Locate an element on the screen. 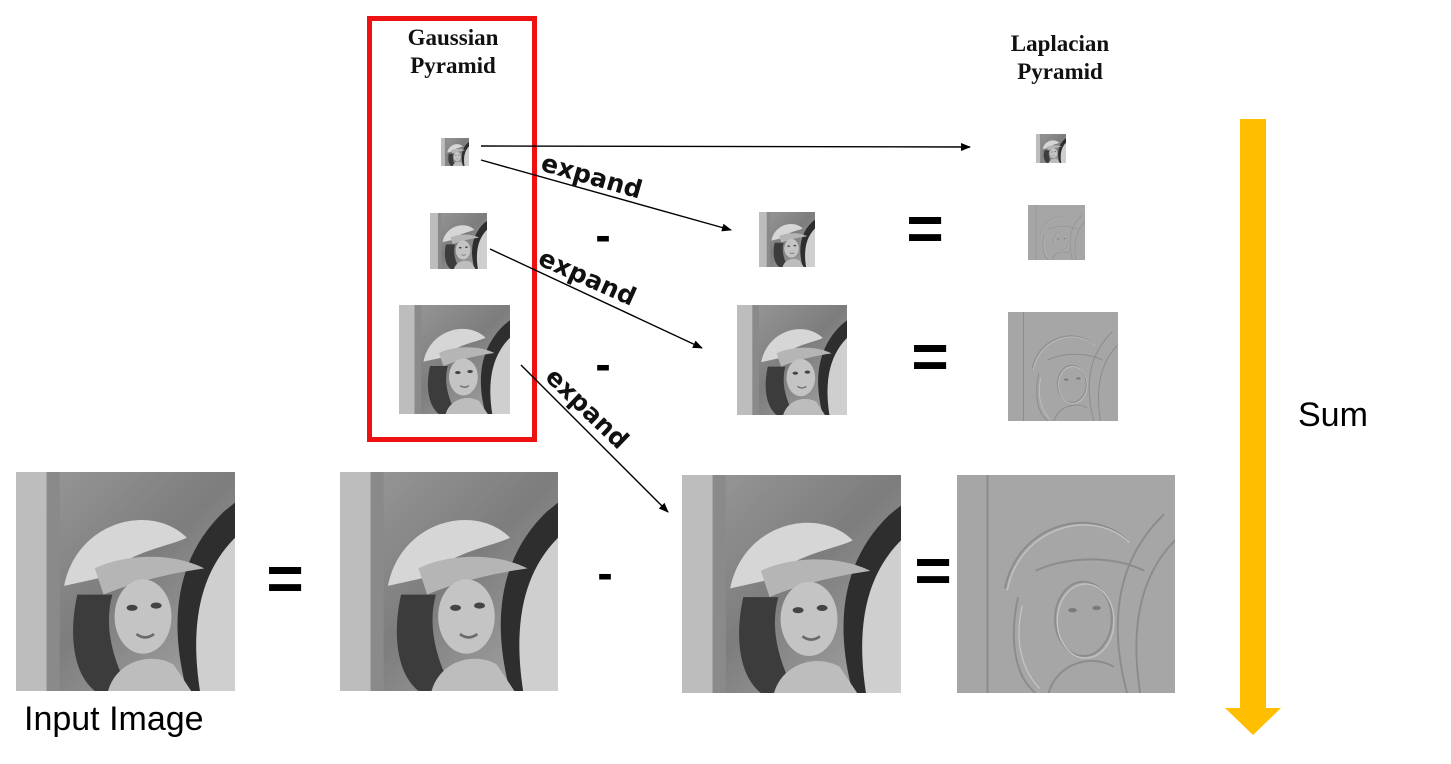 This screenshot has width=1451, height=764. equals-sign-input: = is located at coordinates (285, 578).